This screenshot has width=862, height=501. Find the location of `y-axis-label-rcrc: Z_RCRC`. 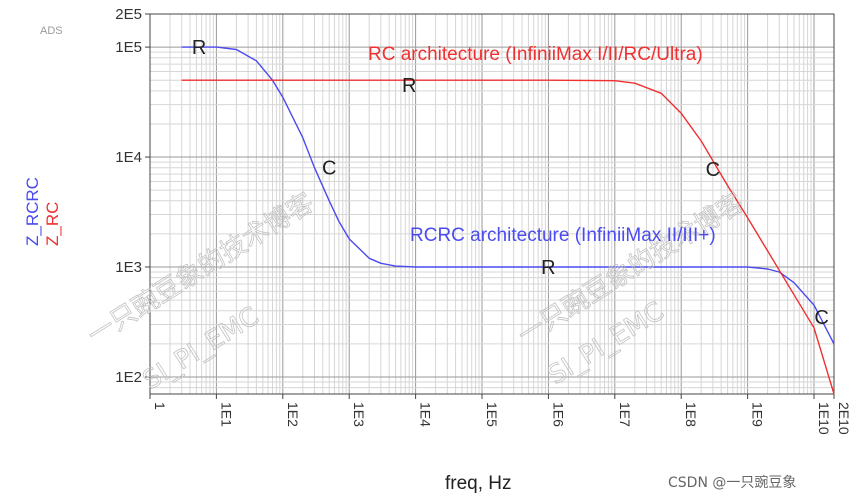

y-axis-label-rcrc: Z_RCRC is located at coordinates (32, 211).